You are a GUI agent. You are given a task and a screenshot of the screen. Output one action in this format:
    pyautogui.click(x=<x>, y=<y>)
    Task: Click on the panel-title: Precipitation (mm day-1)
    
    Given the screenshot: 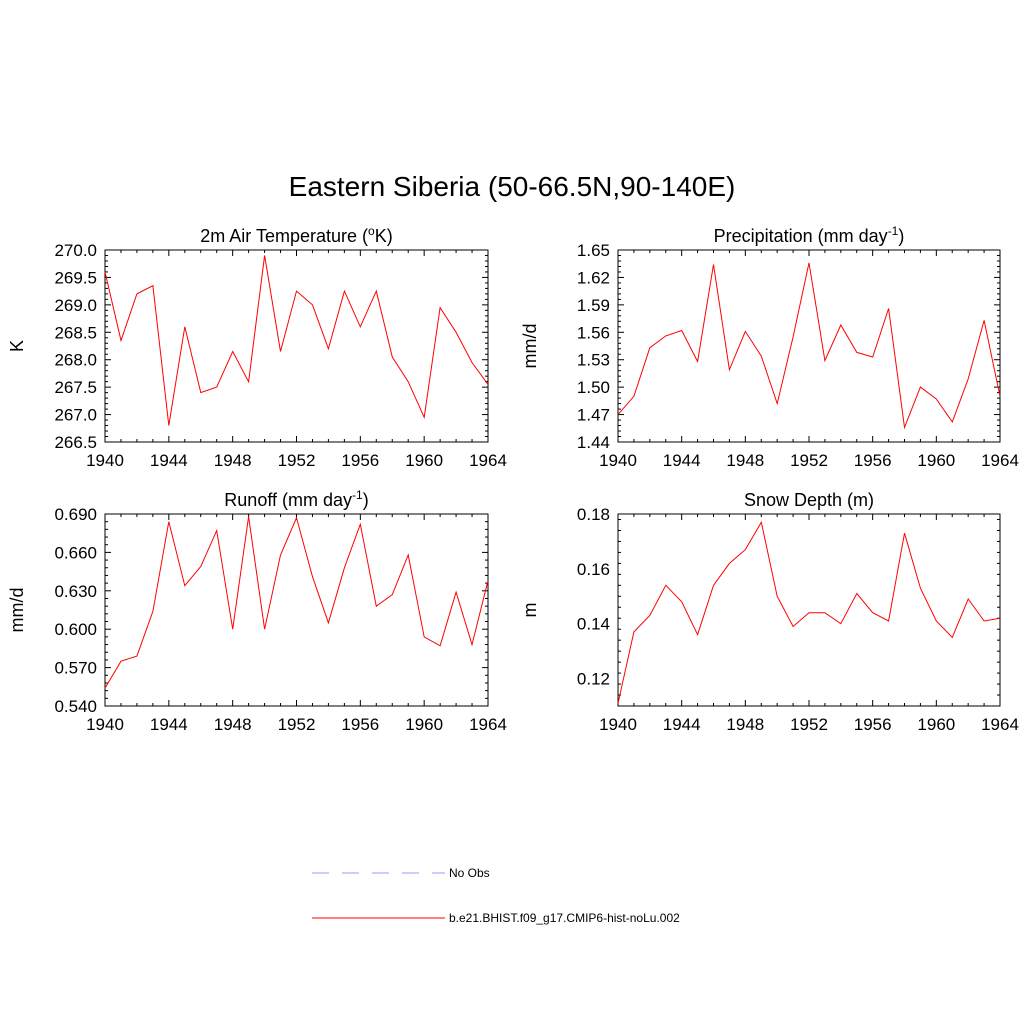 What is the action you would take?
    pyautogui.click(x=809, y=235)
    